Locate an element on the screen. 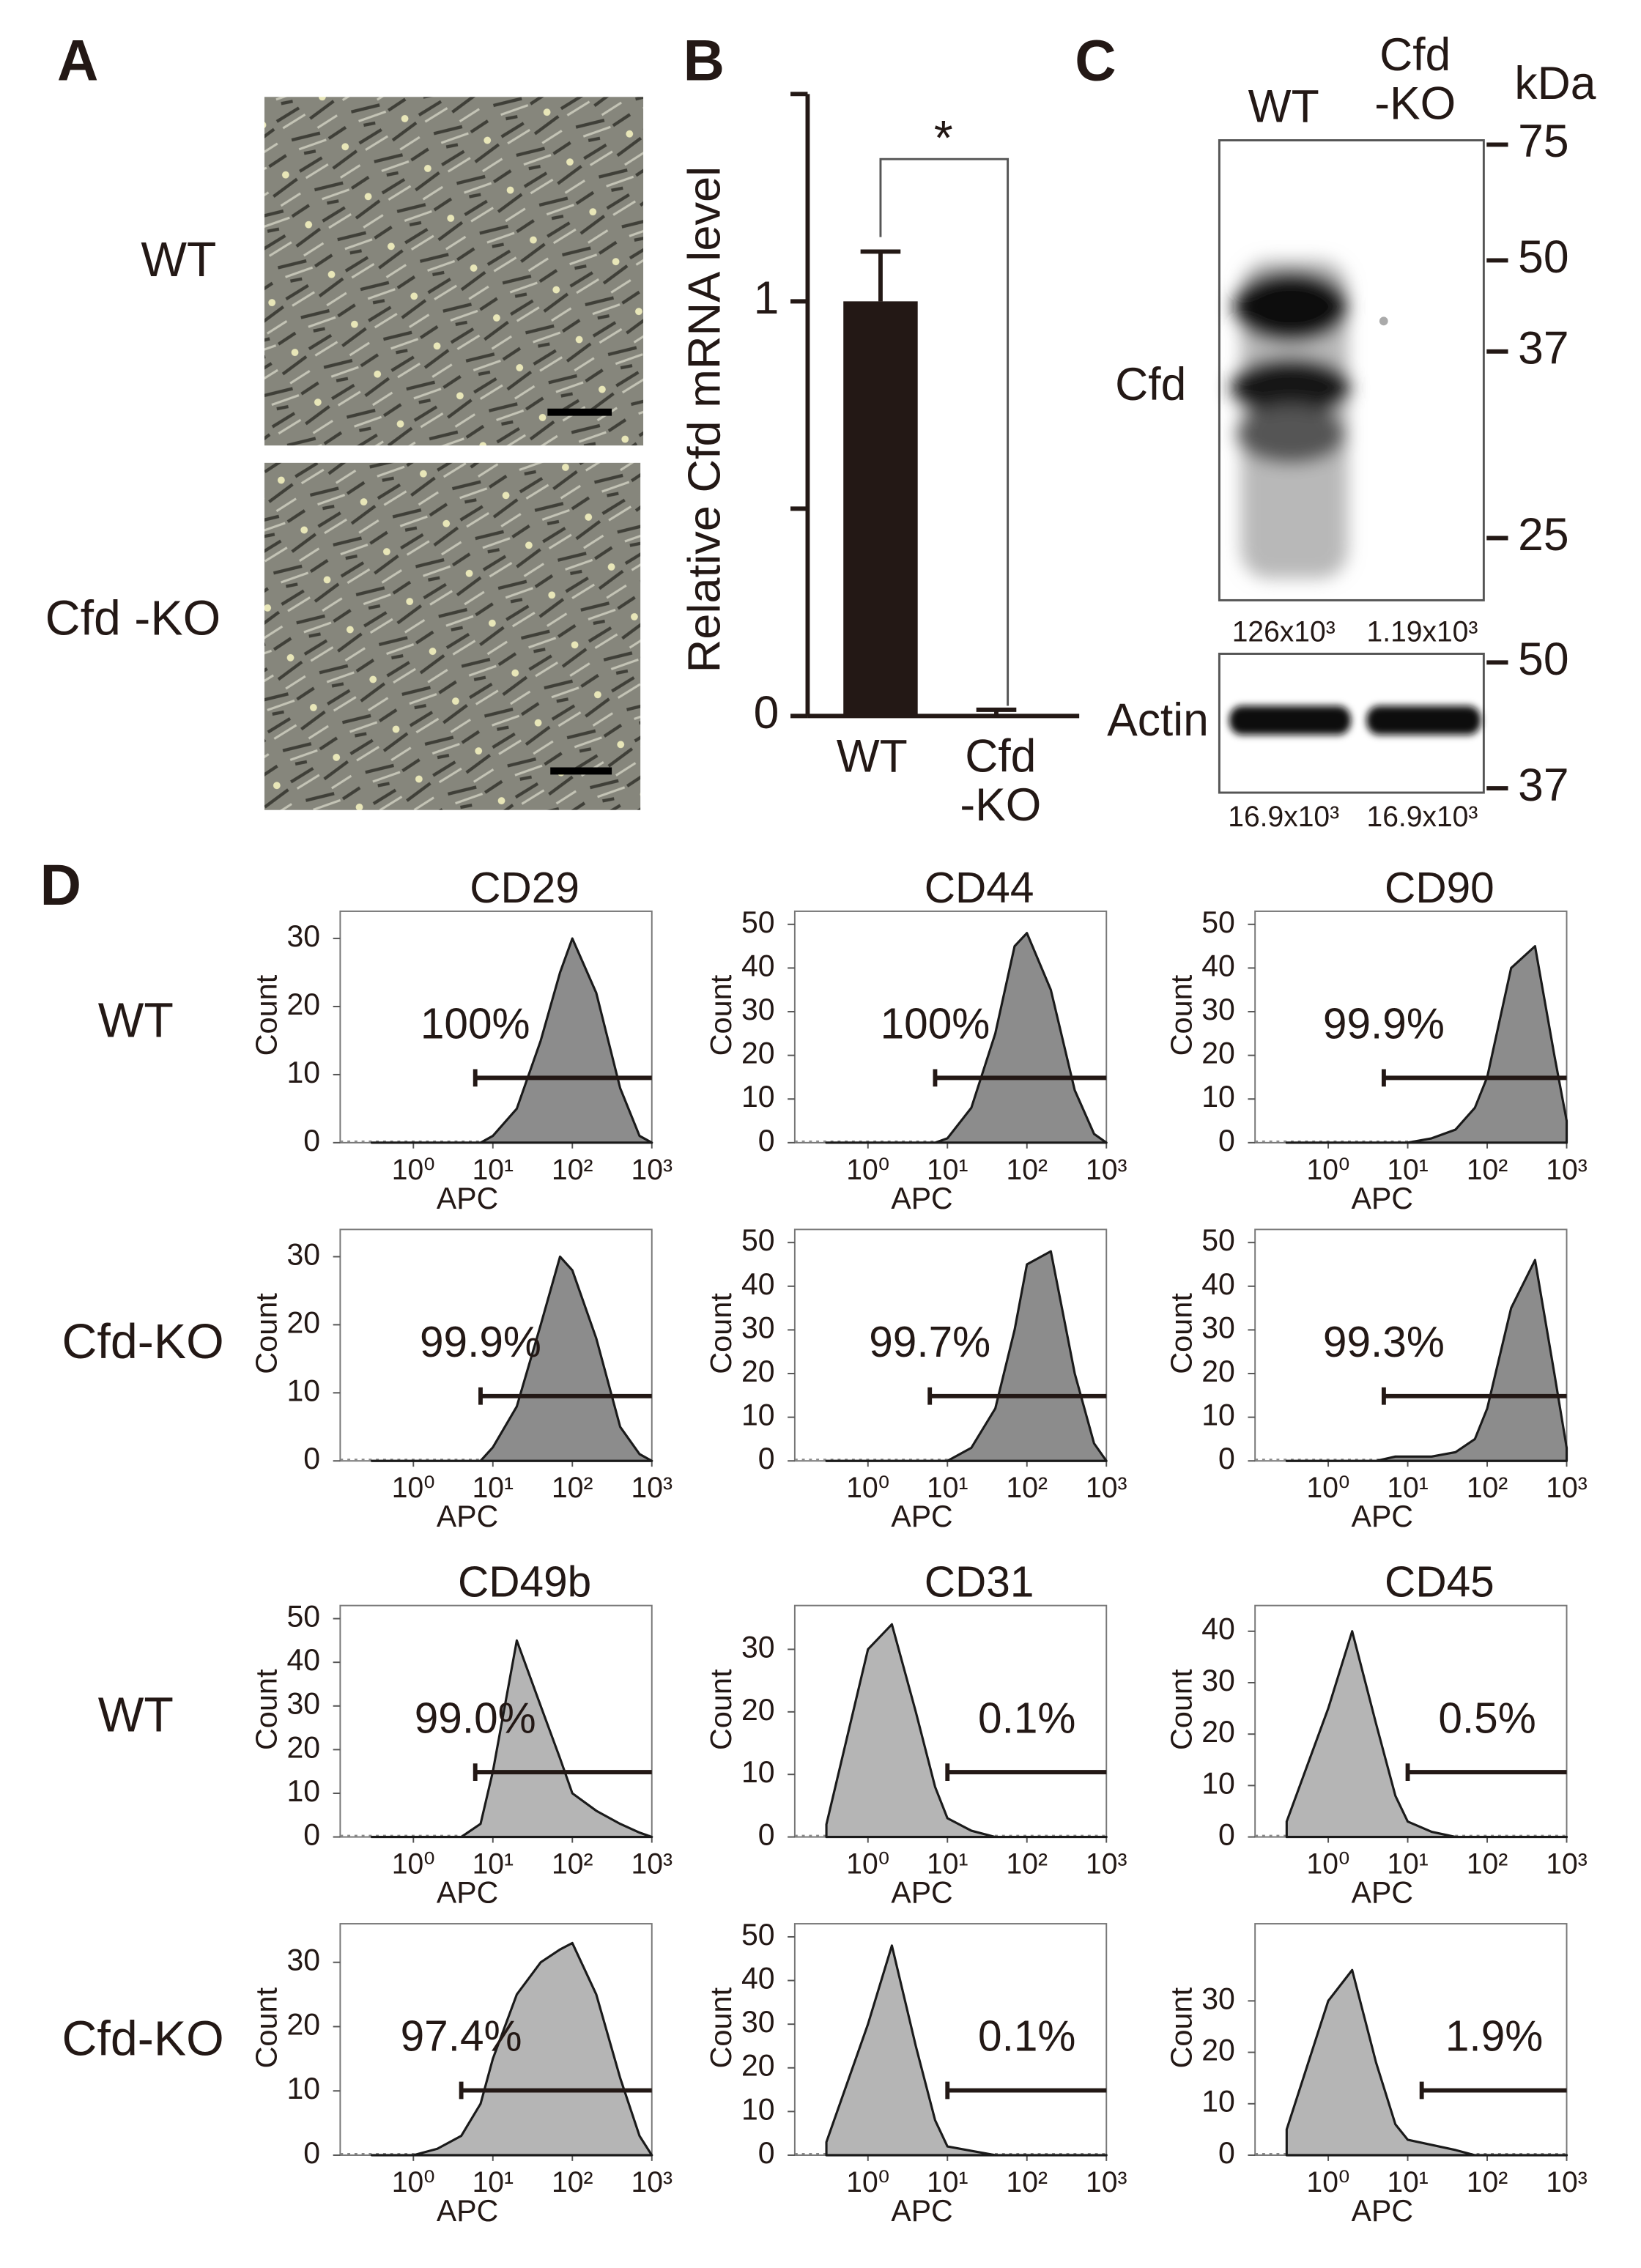  panel-label: D is located at coordinates (60, 885).